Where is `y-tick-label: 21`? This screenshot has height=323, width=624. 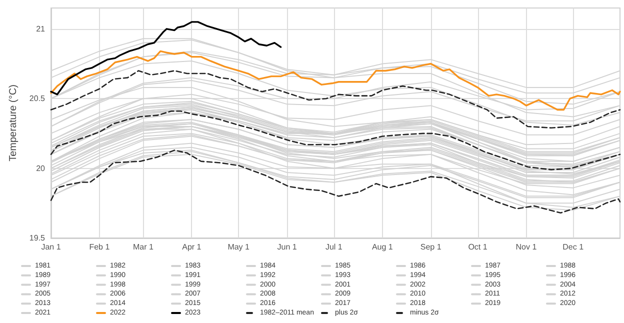
y-tick-label: 21 is located at coordinates (41, 29).